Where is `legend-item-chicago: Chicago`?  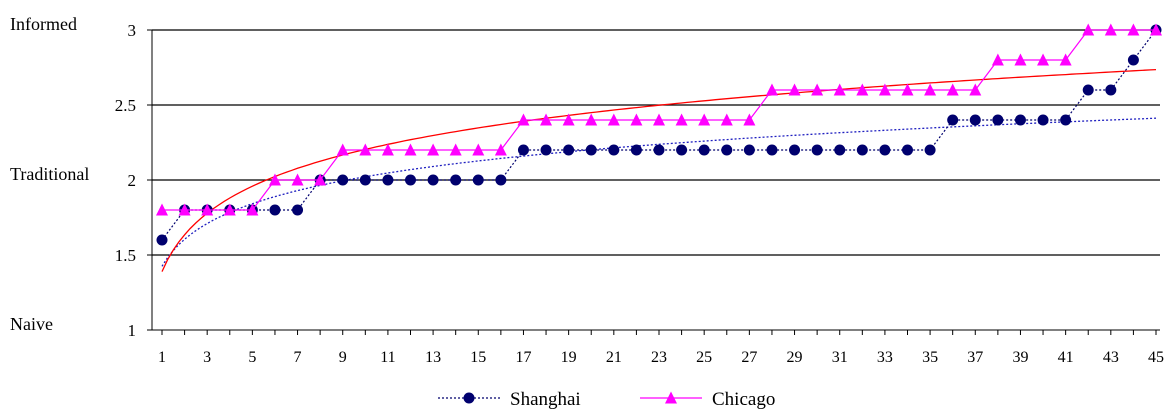 legend-item-chicago: Chicago is located at coordinates (707, 399).